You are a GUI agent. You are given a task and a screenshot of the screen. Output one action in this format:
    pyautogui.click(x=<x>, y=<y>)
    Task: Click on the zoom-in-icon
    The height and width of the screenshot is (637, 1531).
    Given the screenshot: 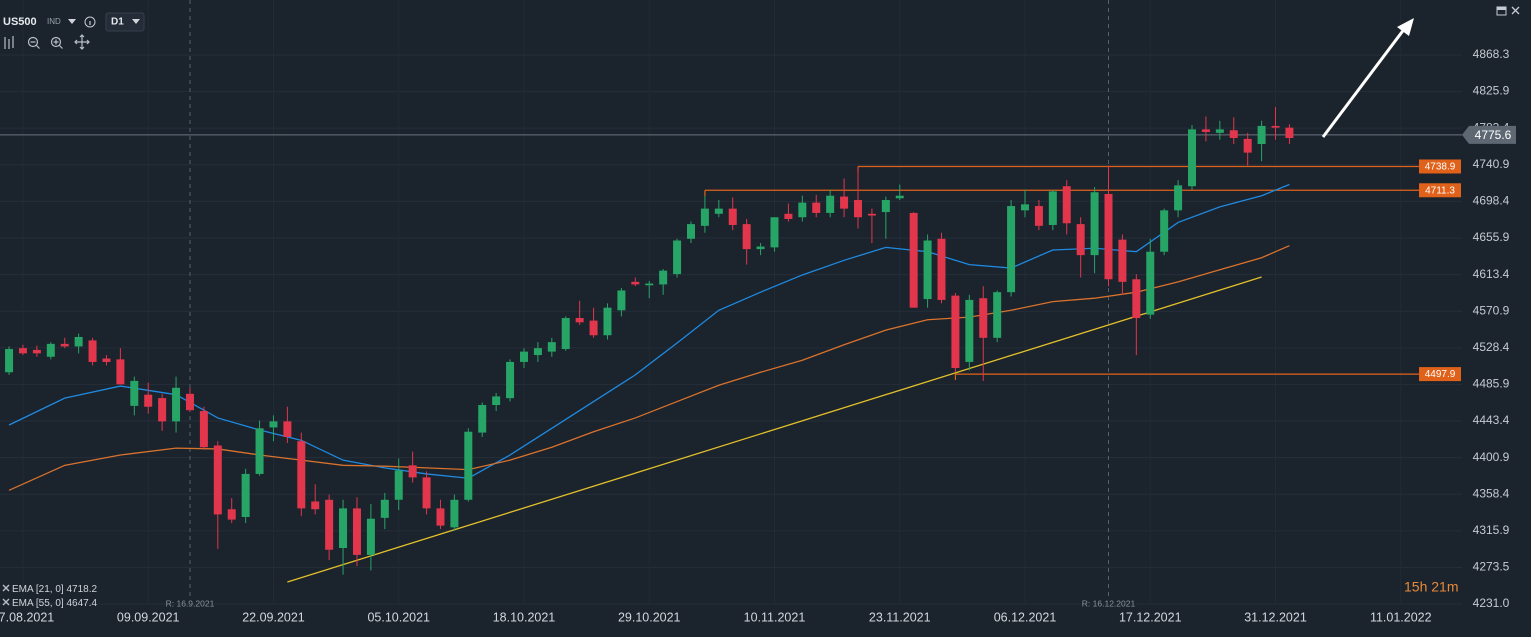 What is the action you would take?
    pyautogui.click(x=56, y=42)
    